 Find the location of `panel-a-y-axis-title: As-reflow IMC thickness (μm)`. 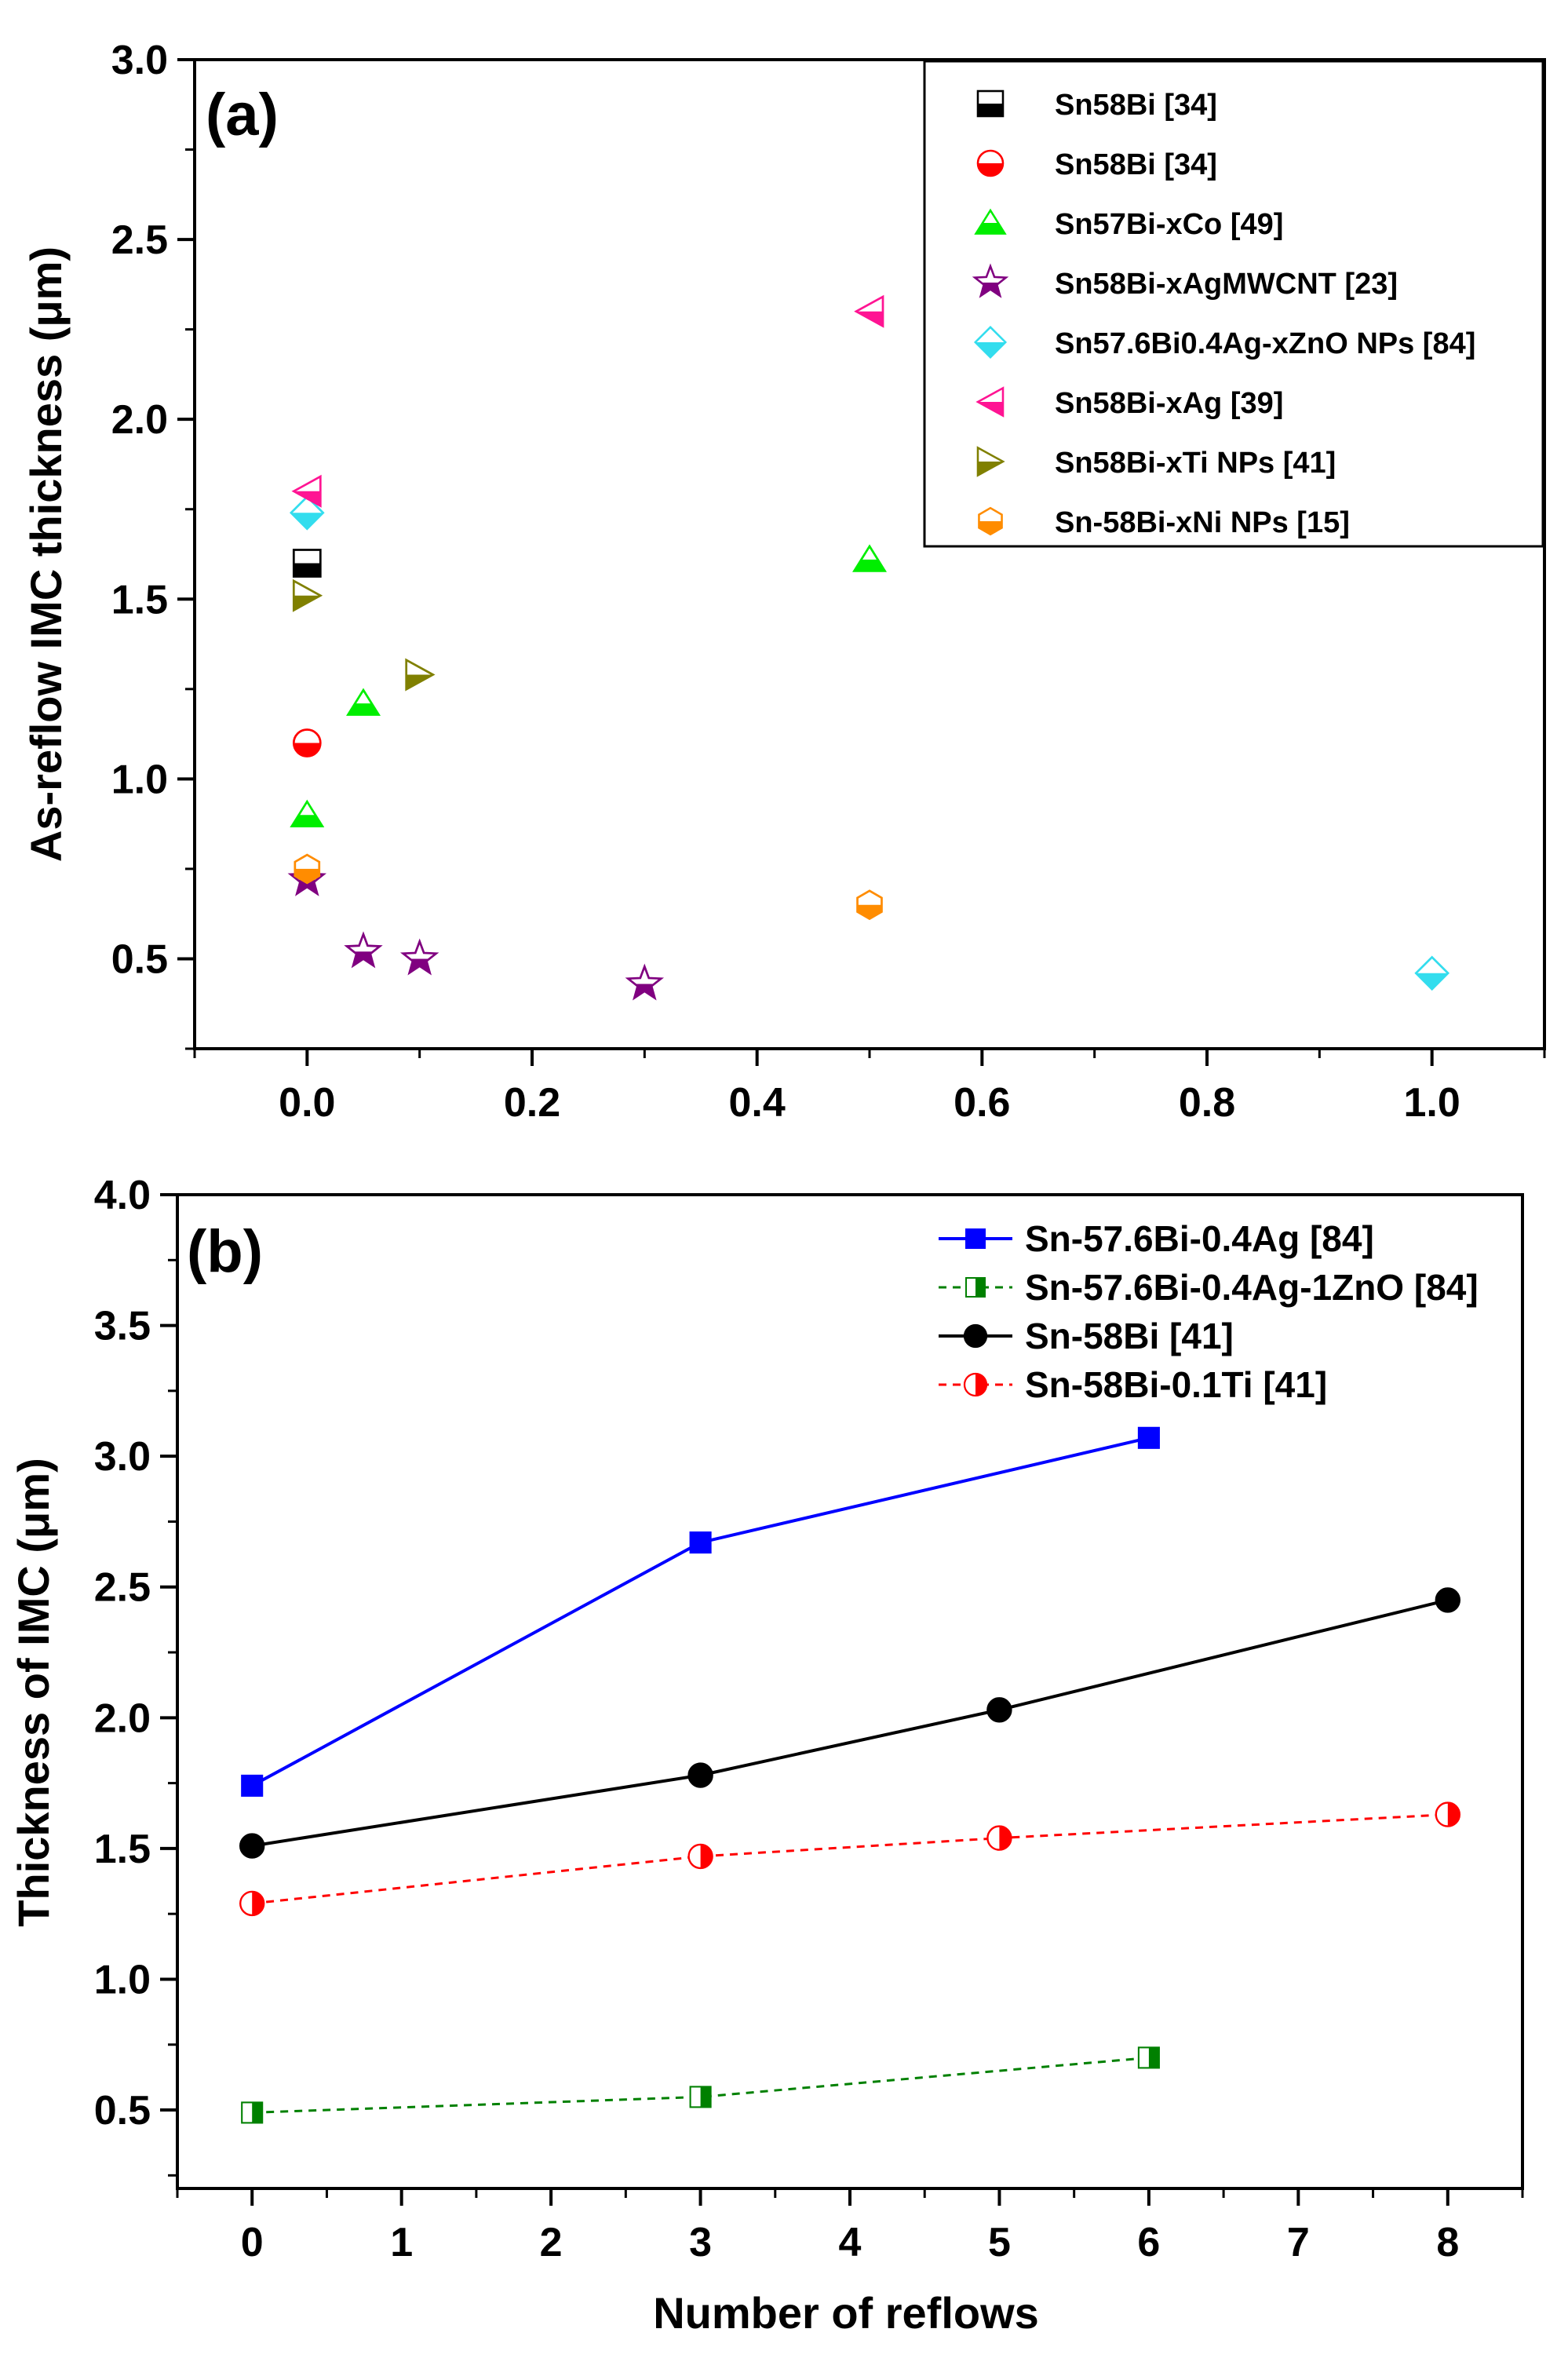

panel-a-y-axis-title: As-reflow IMC thickness (μm) is located at coordinates (46, 554).